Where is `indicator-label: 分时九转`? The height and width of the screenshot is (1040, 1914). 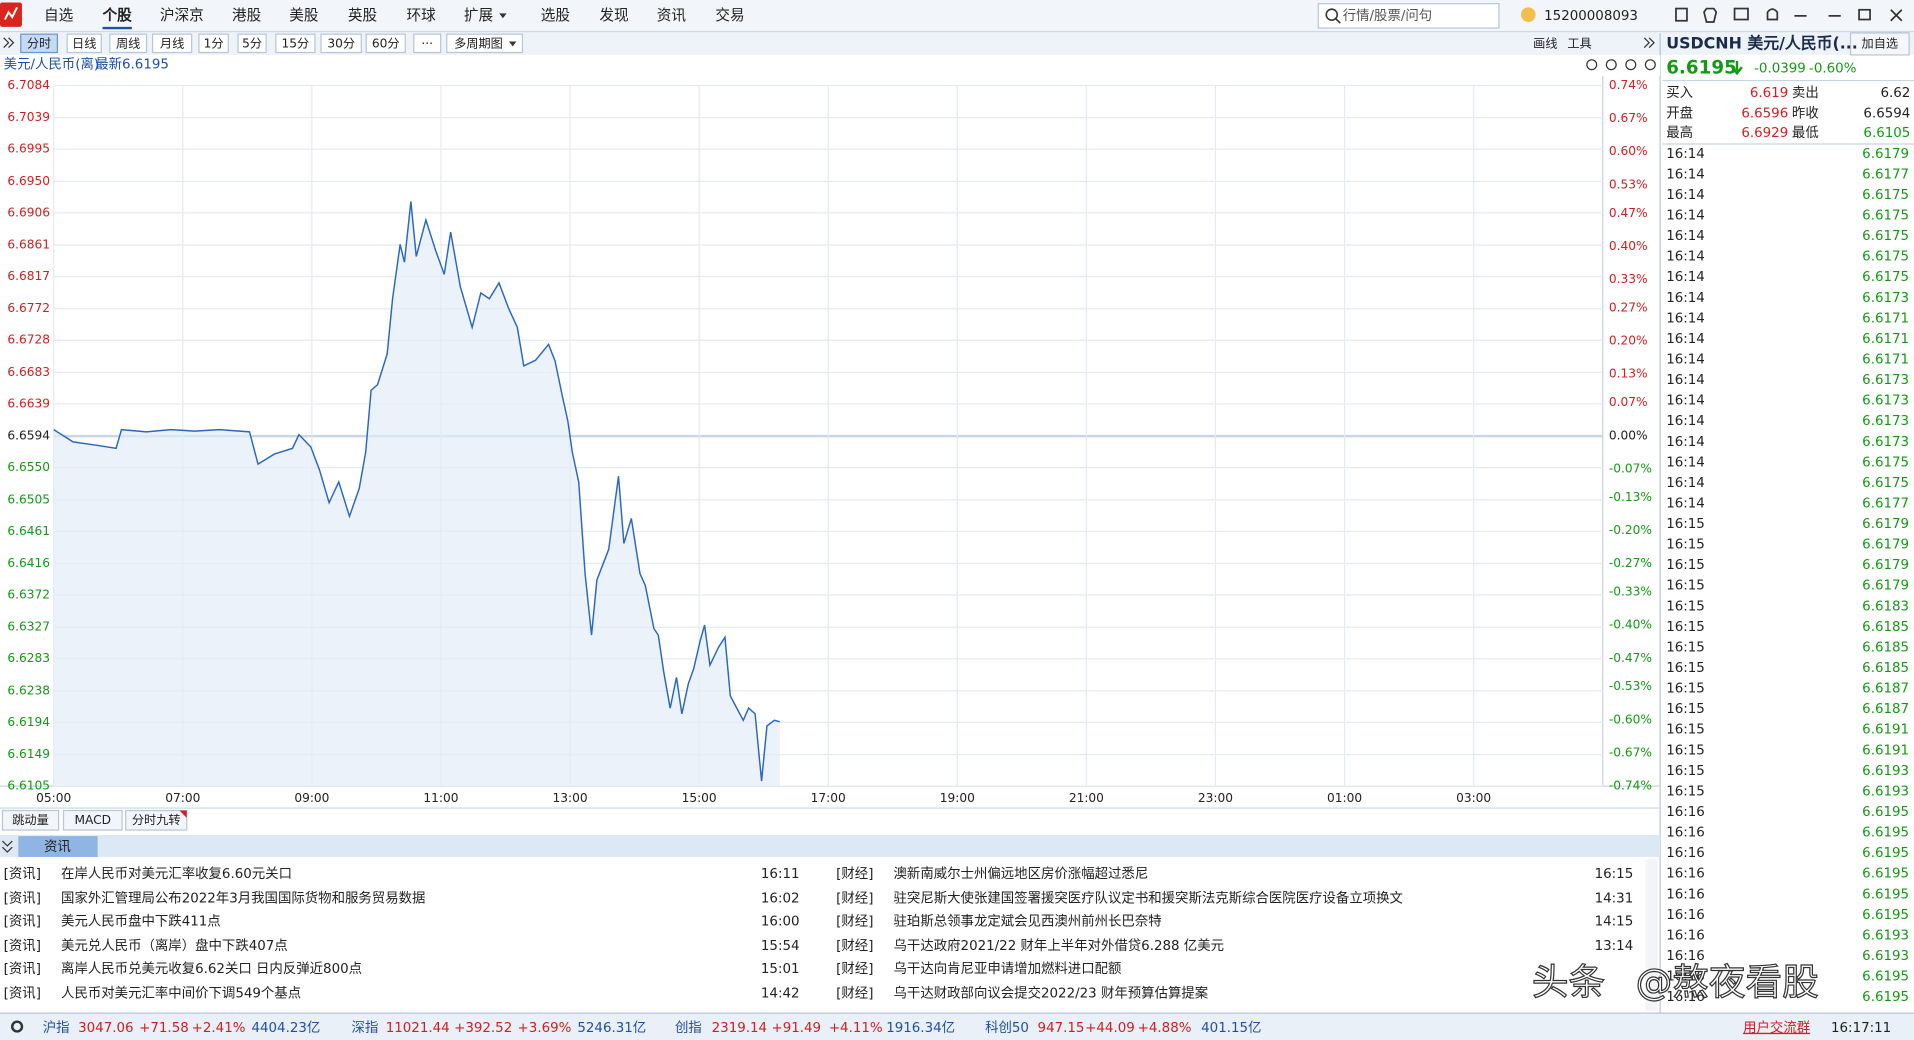 indicator-label: 分时九转 is located at coordinates (156, 819).